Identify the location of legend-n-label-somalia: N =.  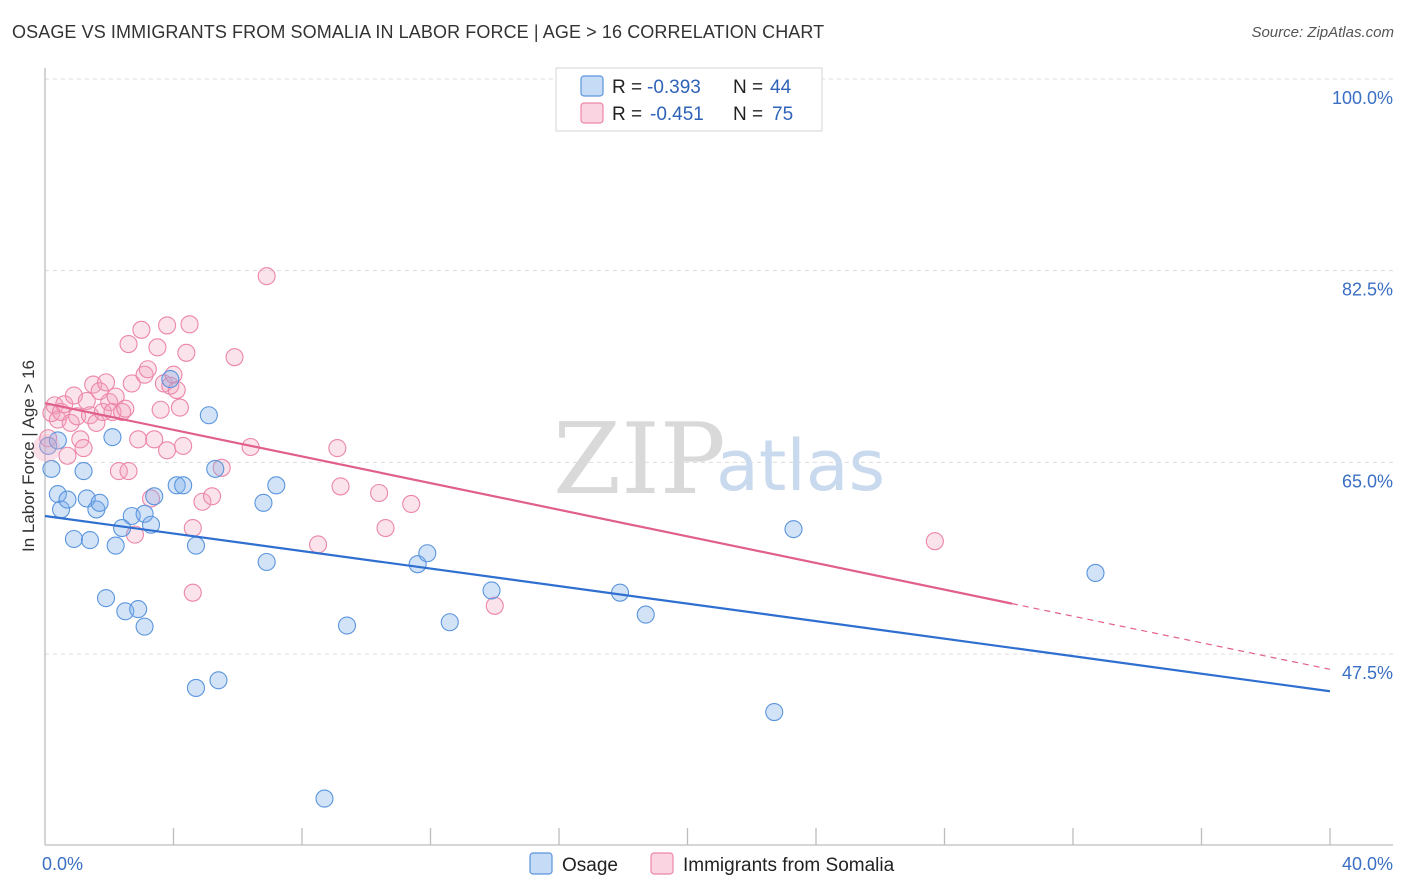
(748, 114).